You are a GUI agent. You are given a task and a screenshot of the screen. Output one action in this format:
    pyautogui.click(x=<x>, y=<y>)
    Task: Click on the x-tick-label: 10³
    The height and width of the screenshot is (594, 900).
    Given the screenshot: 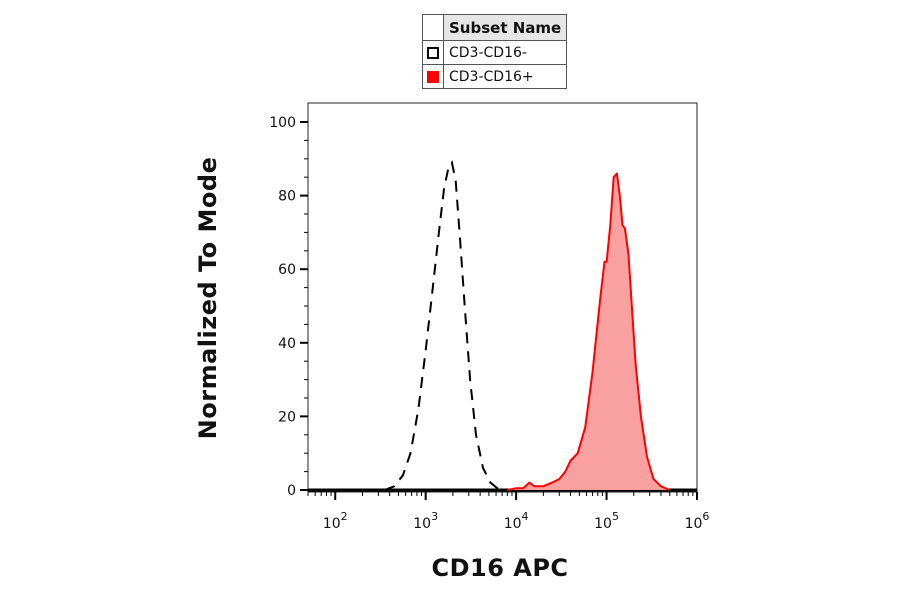 What is the action you would take?
    pyautogui.click(x=425, y=521)
    